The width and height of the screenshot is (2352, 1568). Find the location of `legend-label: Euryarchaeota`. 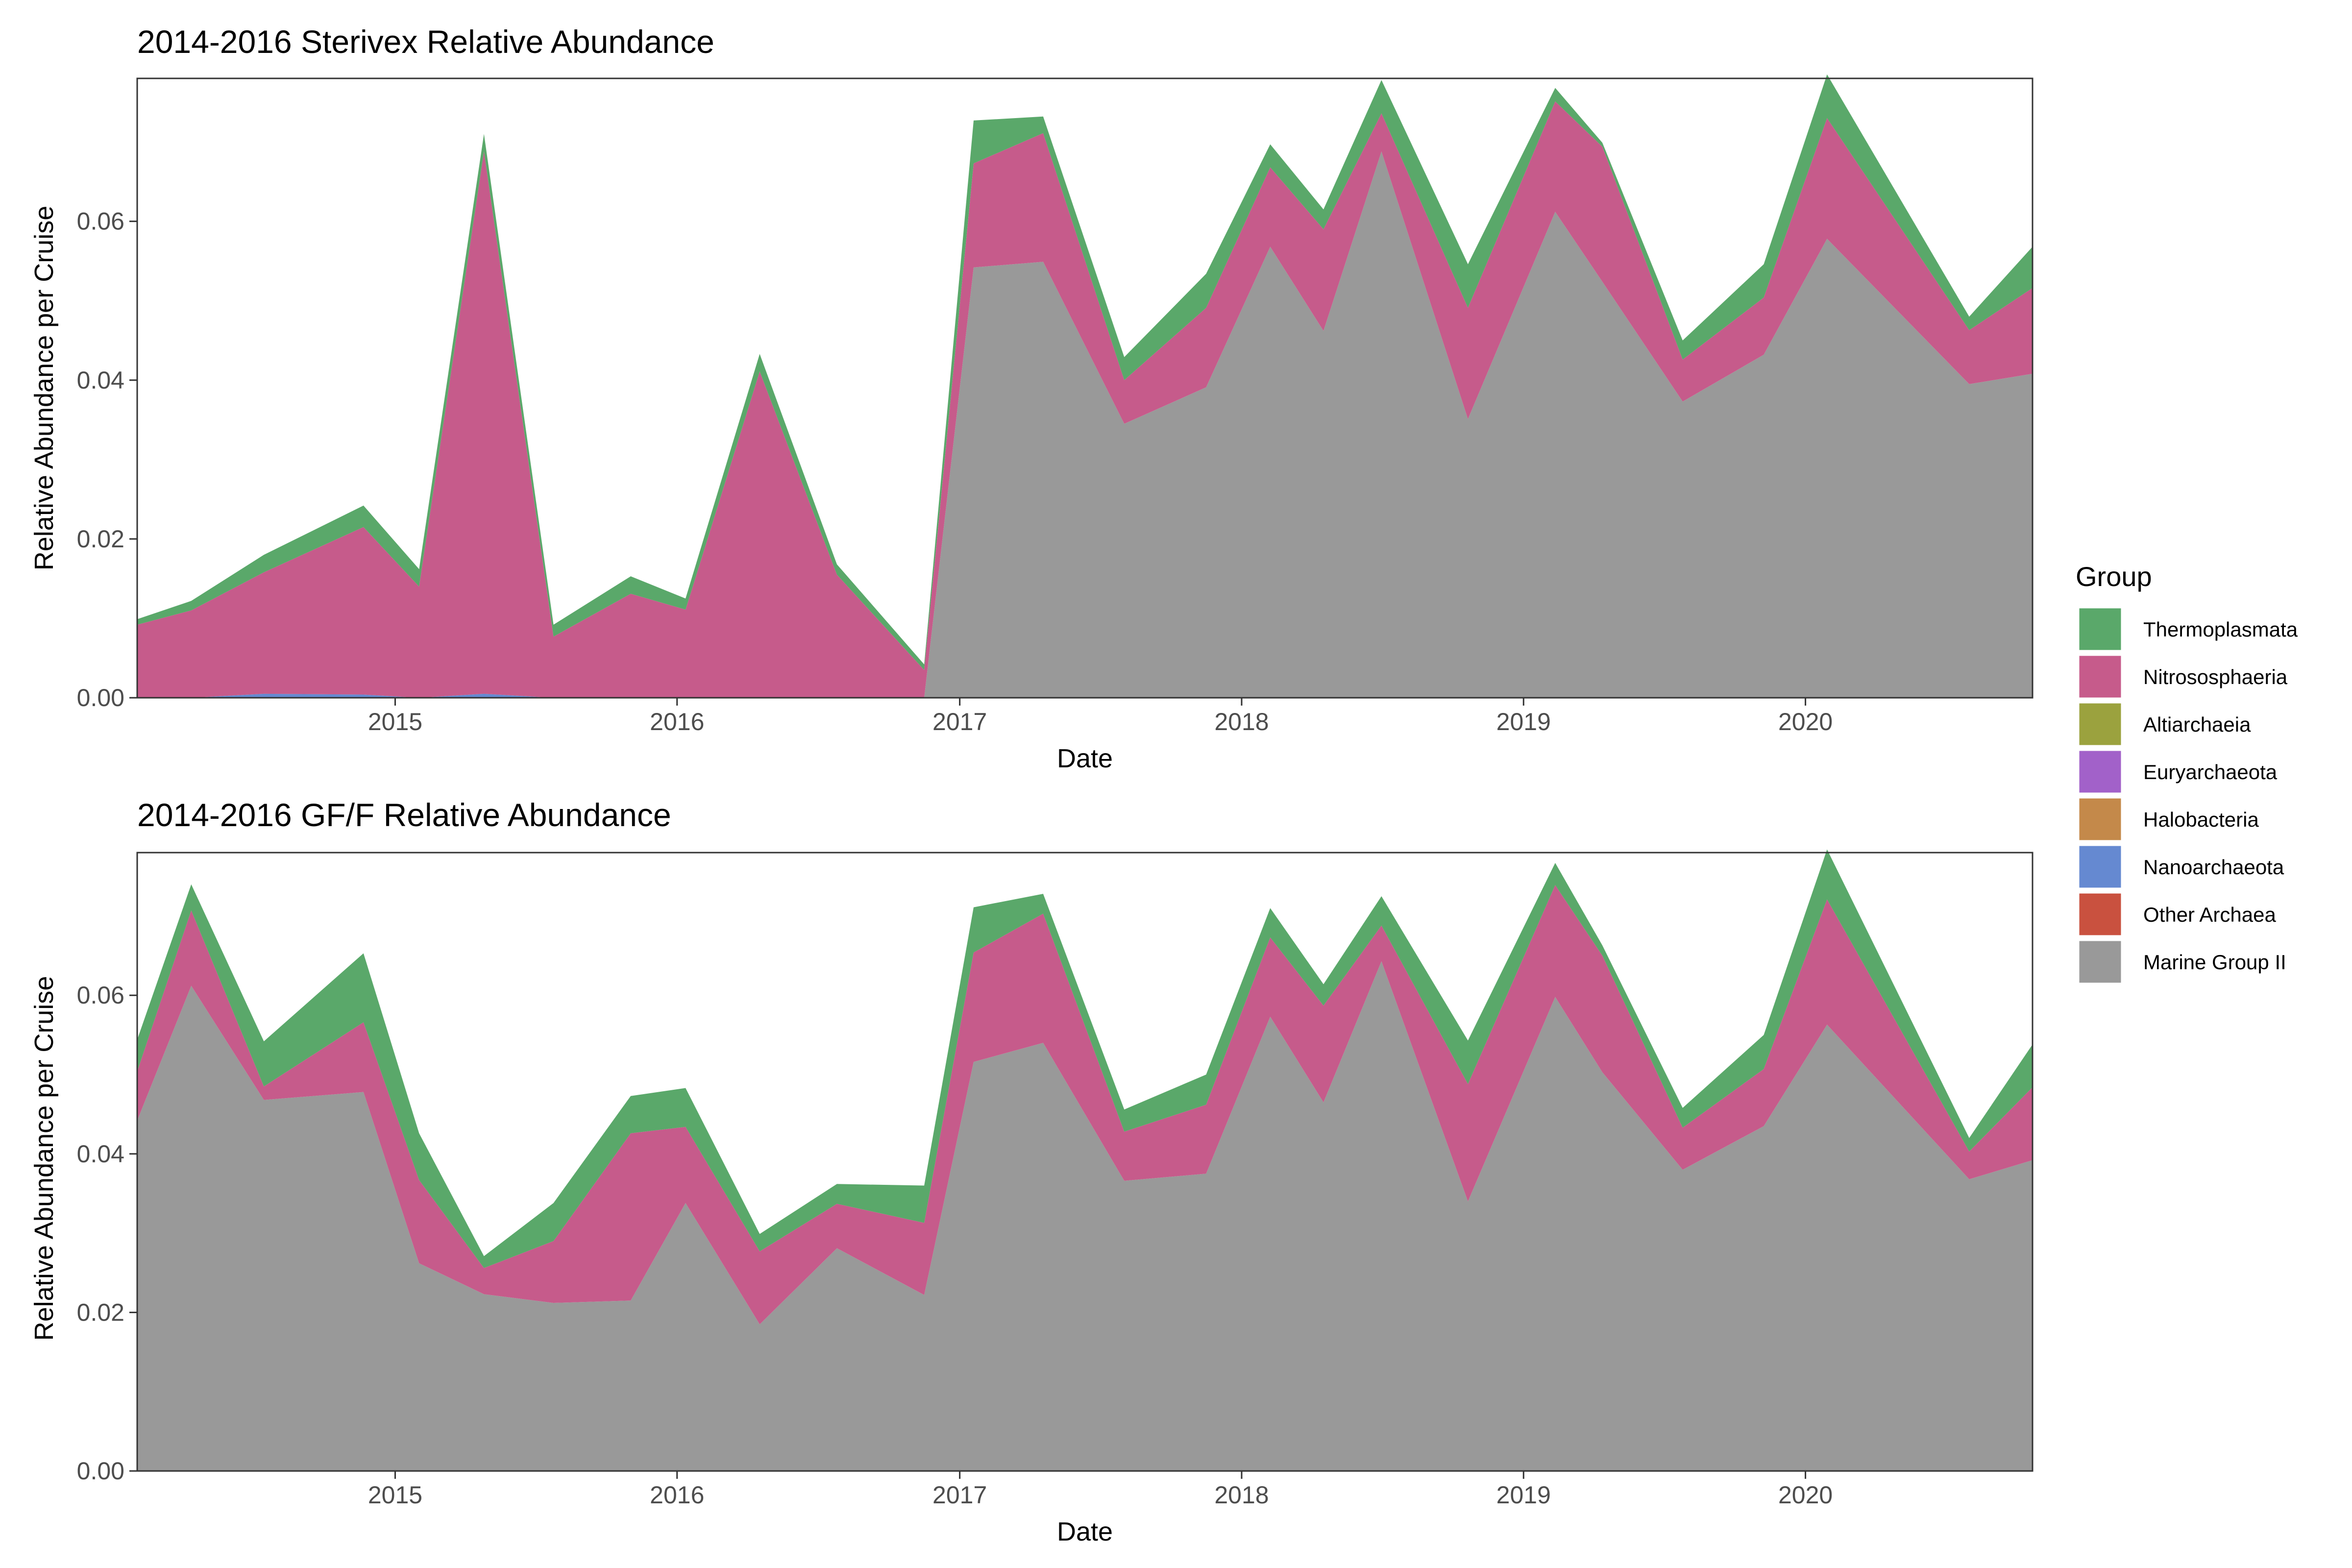

legend-label: Euryarchaeota is located at coordinates (2210, 772).